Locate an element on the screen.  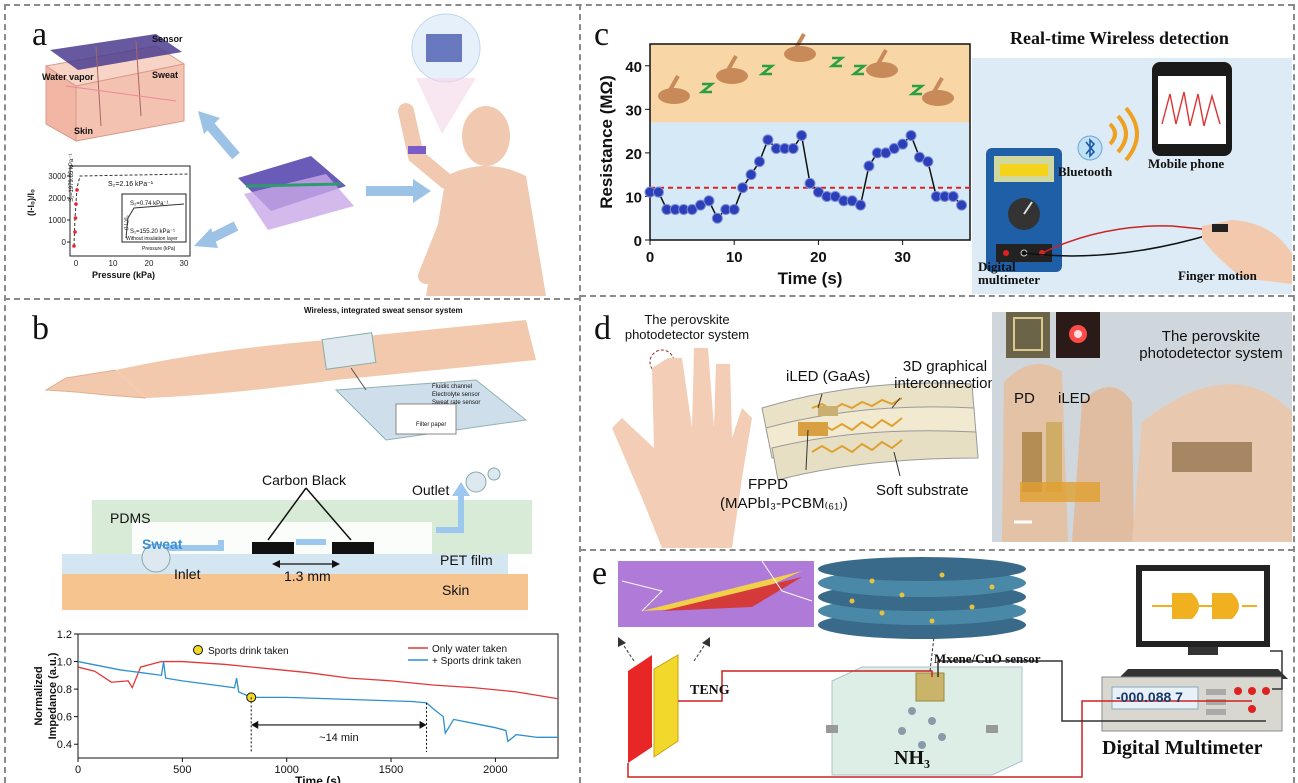
impedance-ylabel-line2: Impedance (a.u.) is located at coordinates (53, 695).